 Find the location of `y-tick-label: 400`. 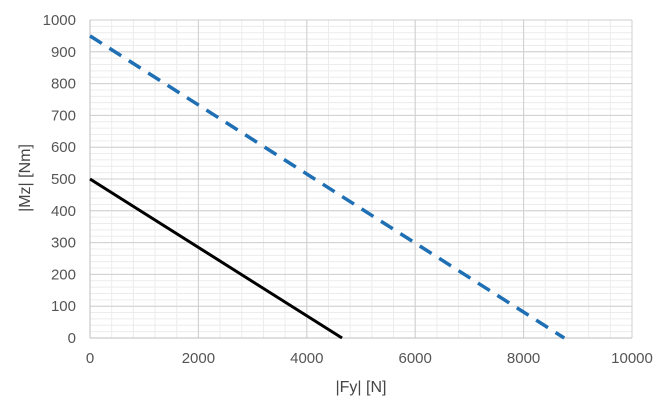

y-tick-label: 400 is located at coordinates (63, 211).